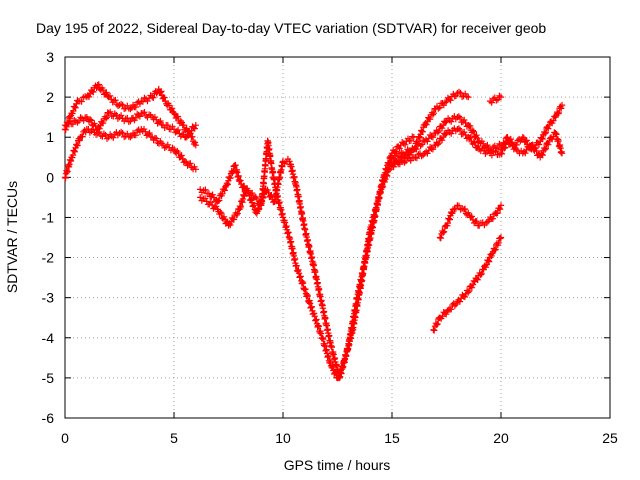  Describe the element at coordinates (130, 153) in the screenshot. I see `series-track-c` at that location.